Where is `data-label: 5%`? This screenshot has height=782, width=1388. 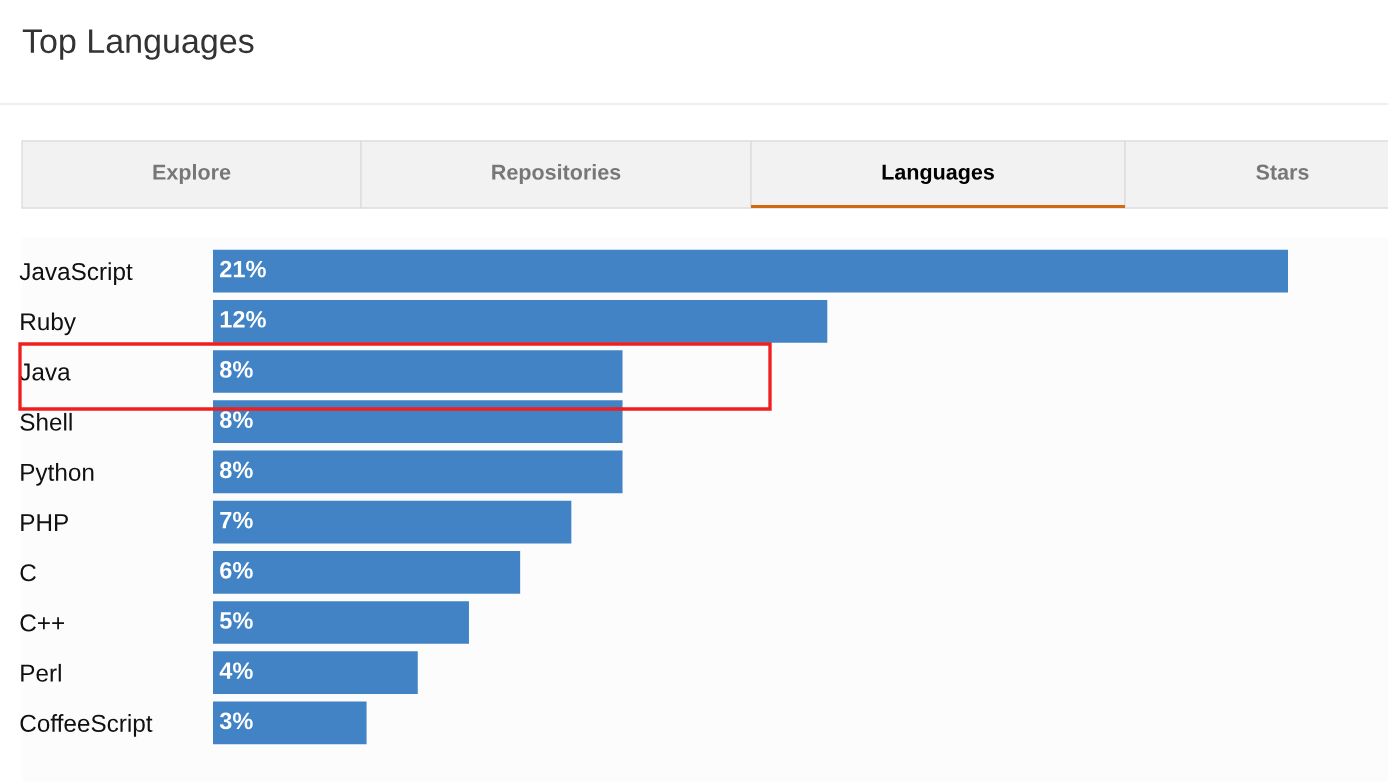 data-label: 5% is located at coordinates (236, 620).